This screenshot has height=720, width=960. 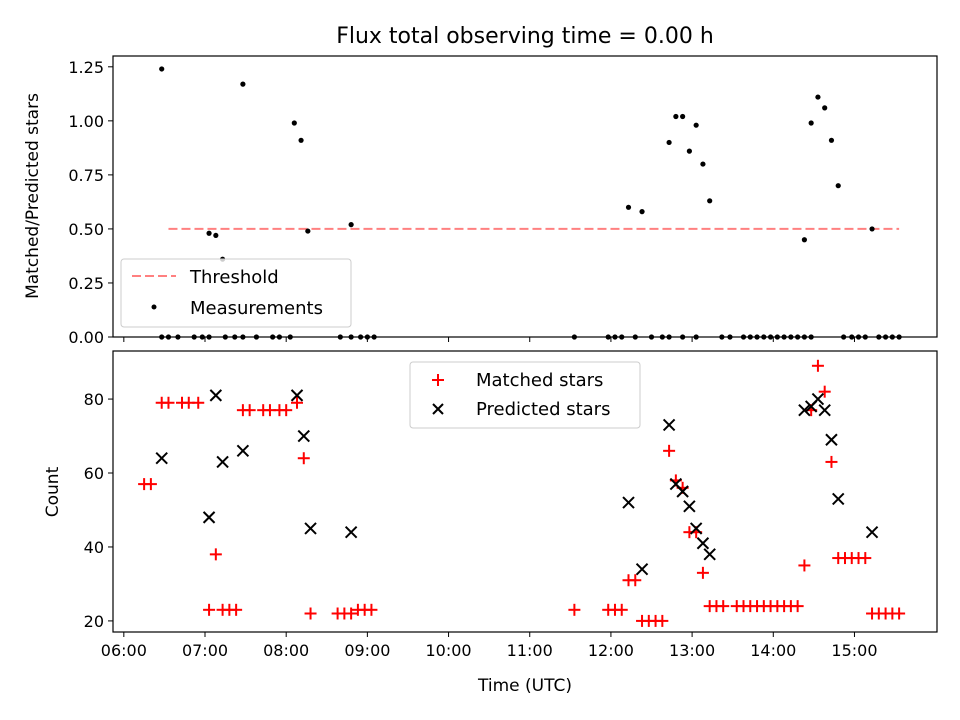 I want to click on top-legend-box, so click(x=236, y=293).